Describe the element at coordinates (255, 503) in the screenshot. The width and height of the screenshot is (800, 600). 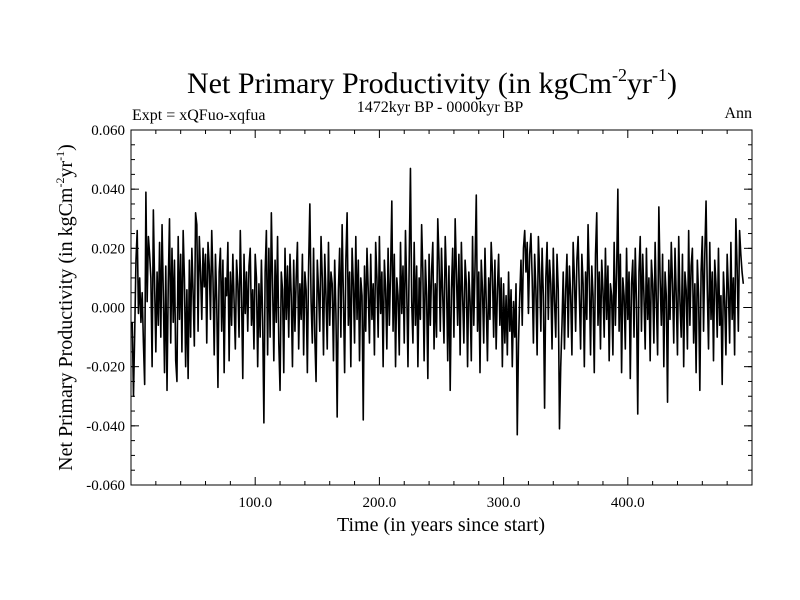
I see `x-tick-label: 100.0` at that location.